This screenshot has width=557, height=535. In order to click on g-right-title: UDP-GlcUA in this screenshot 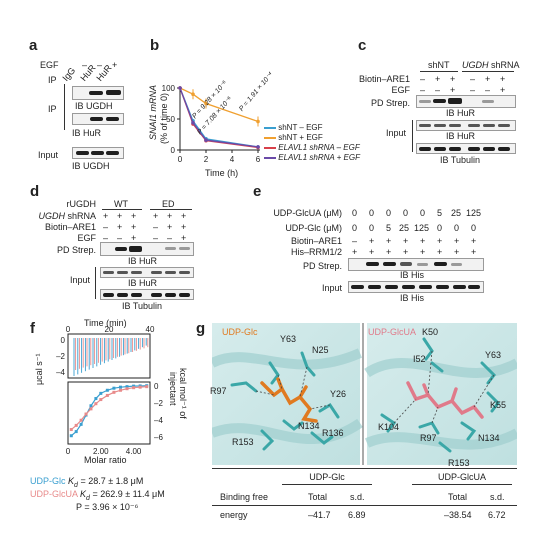, I will do `click(392, 332)`.